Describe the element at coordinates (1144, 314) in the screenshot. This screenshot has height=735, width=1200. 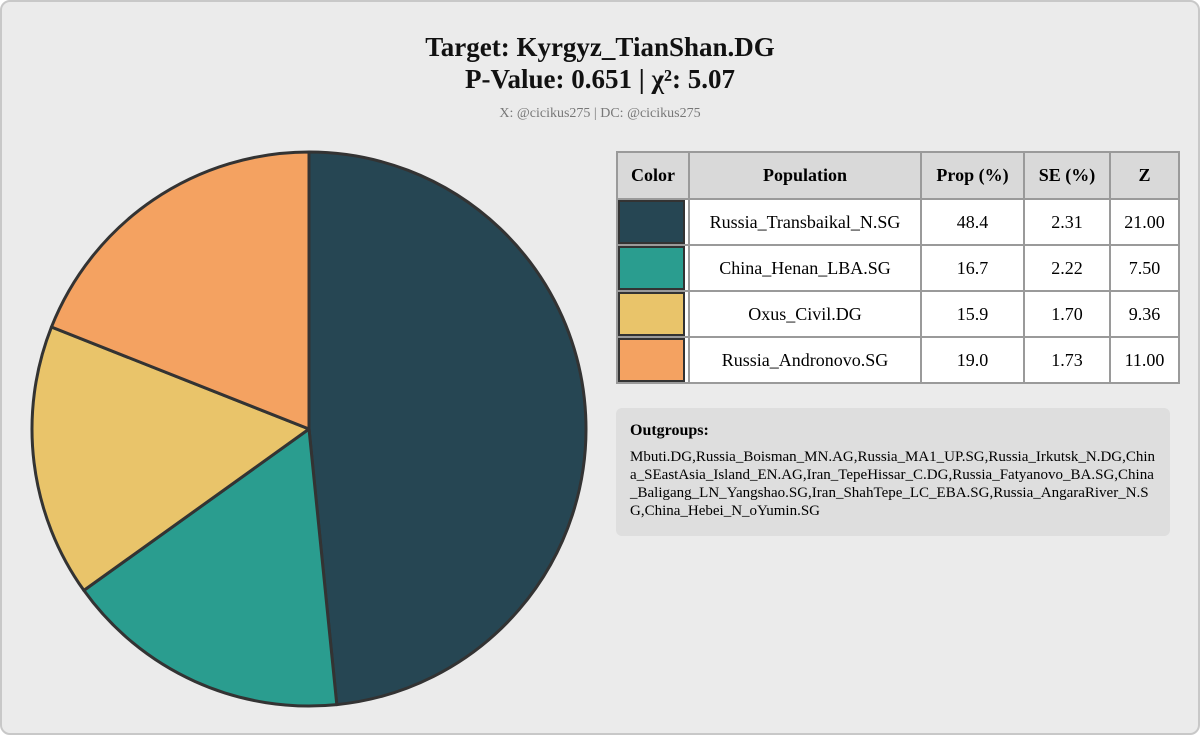
I see `z-cell: 9.36` at that location.